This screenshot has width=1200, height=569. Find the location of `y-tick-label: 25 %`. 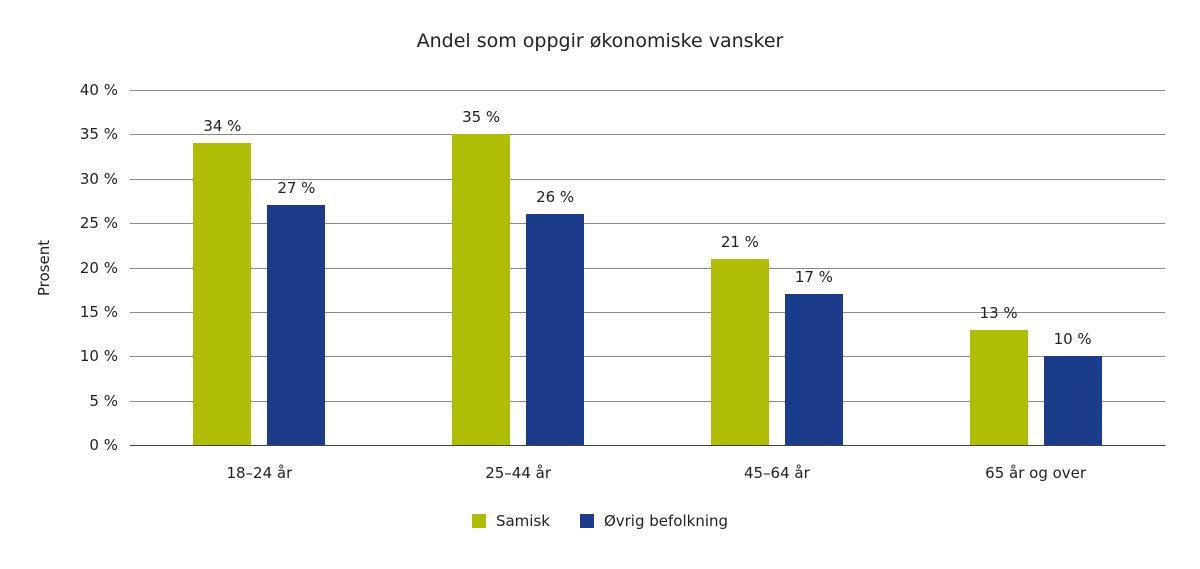

y-tick-label: 25 % is located at coordinates (98, 223).